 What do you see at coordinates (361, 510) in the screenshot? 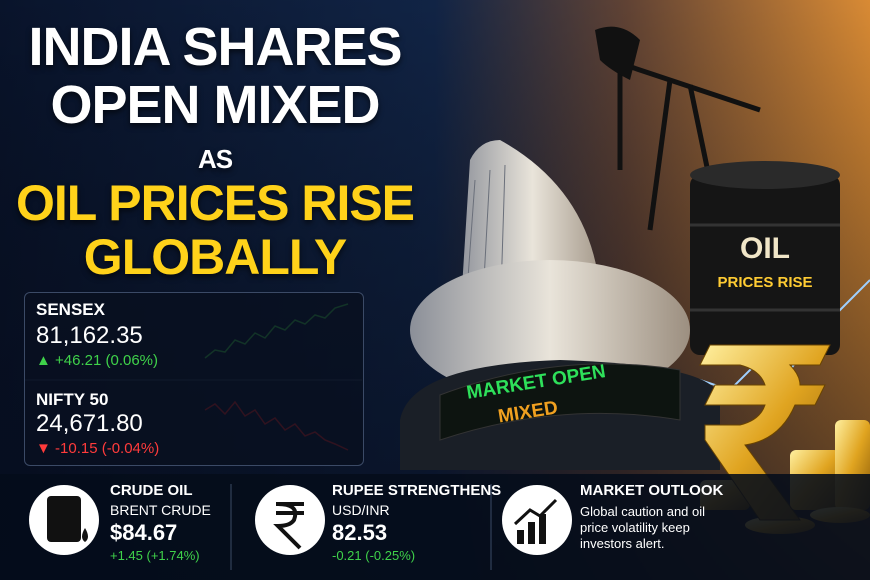
I see `card-subtitle: USD/INR` at bounding box center [361, 510].